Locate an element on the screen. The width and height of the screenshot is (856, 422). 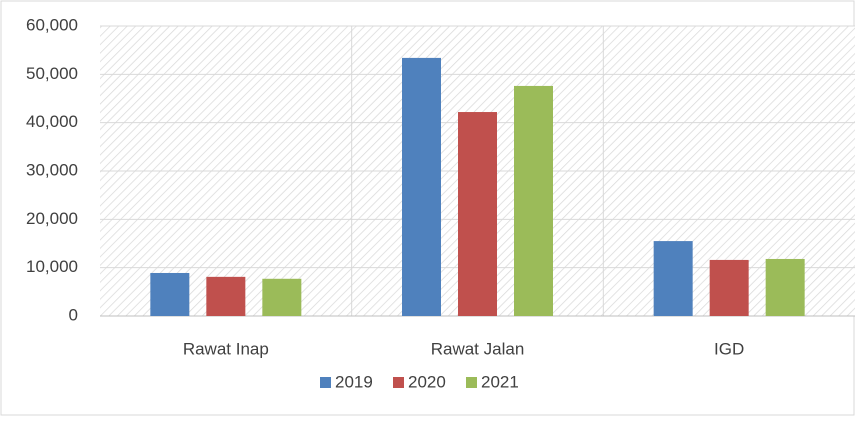
y-tick-label: 0 is located at coordinates (73, 314).